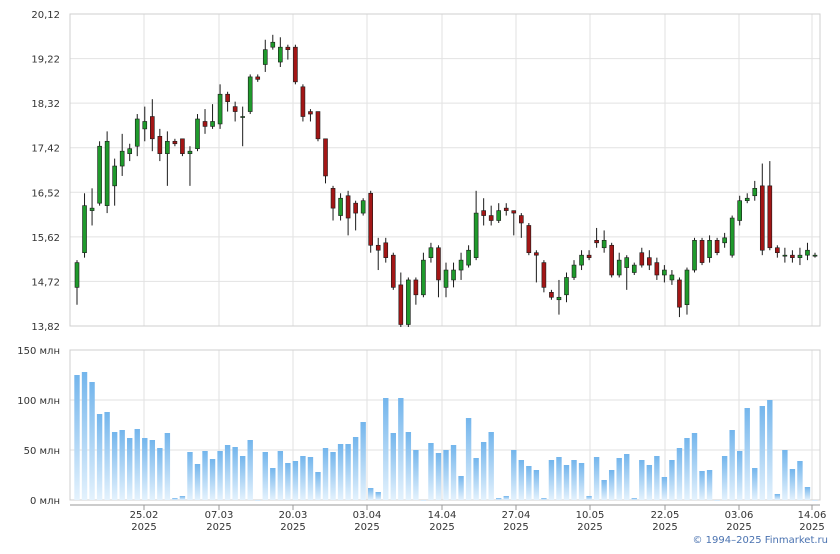 This screenshot has width=840, height=554. What do you see at coordinates (45, 501) in the screenshot?
I see `volume-axis-label: 0 млн` at bounding box center [45, 501].